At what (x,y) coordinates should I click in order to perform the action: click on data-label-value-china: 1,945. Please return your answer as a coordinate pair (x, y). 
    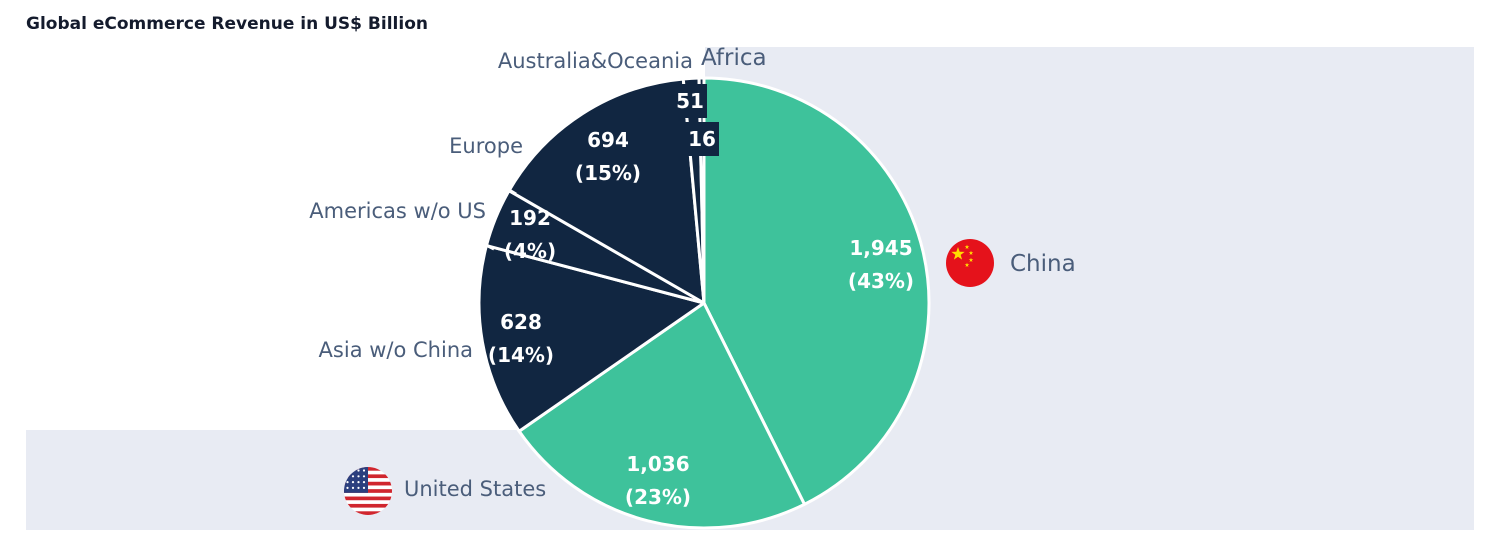
    Looking at the image, I should click on (880, 248).